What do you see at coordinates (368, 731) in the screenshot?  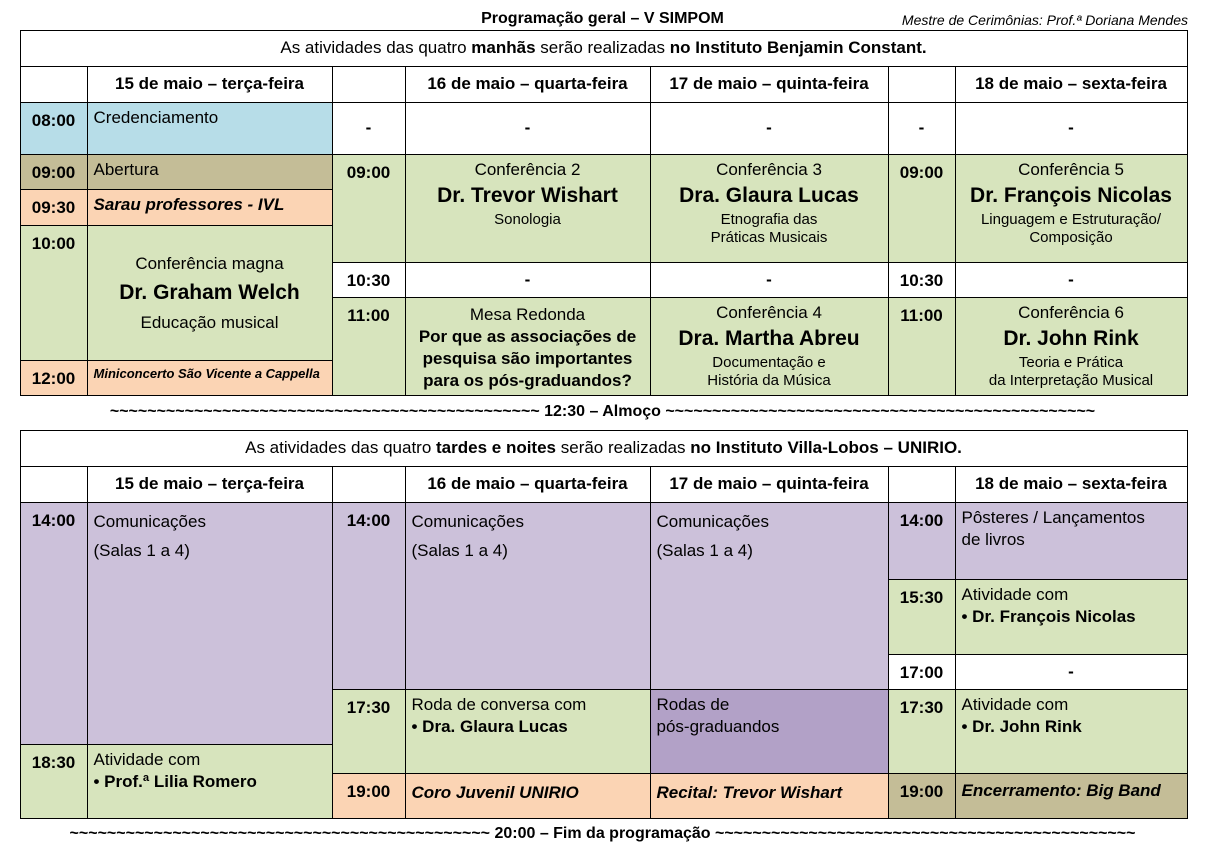 I see `time-slot: 17:30` at bounding box center [368, 731].